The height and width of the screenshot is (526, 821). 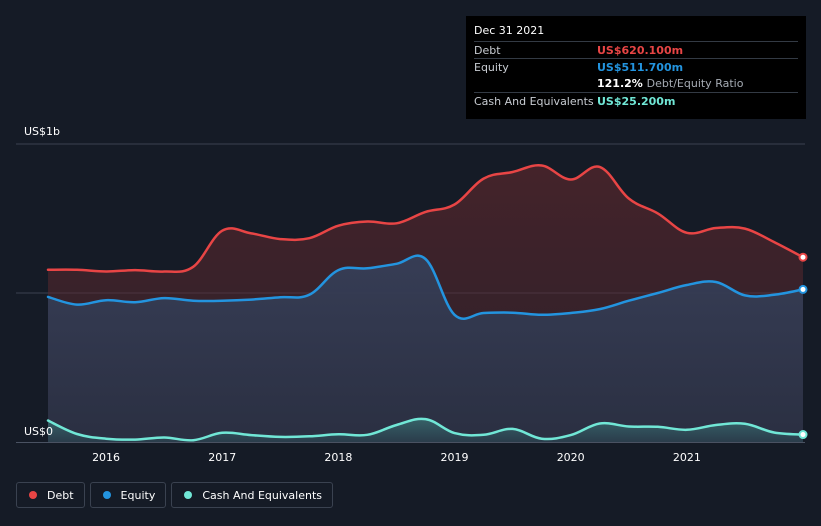 What do you see at coordinates (570, 457) in the screenshot?
I see `x-tick-label-2020: 2020` at bounding box center [570, 457].